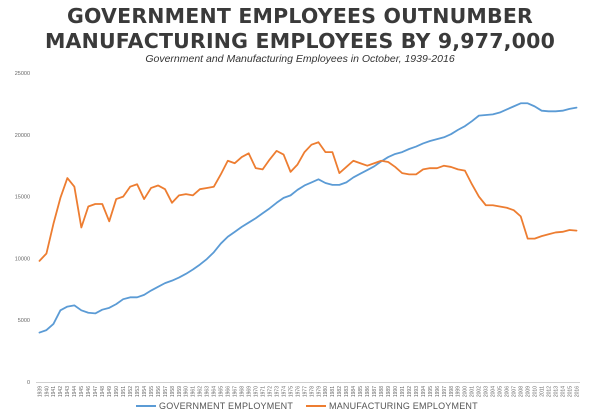 This screenshot has height=420, width=600. Describe the element at coordinates (284, 391) in the screenshot. I see `x-tick-label-1974: 1974` at that location.